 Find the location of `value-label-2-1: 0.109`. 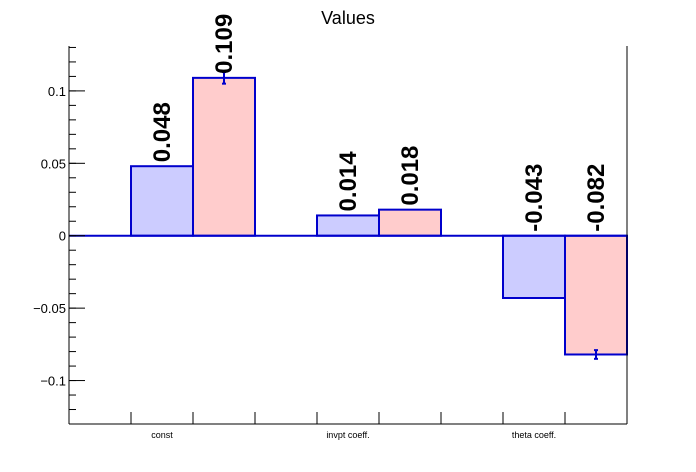

value-label-2-1: 0.109 is located at coordinates (224, 44).